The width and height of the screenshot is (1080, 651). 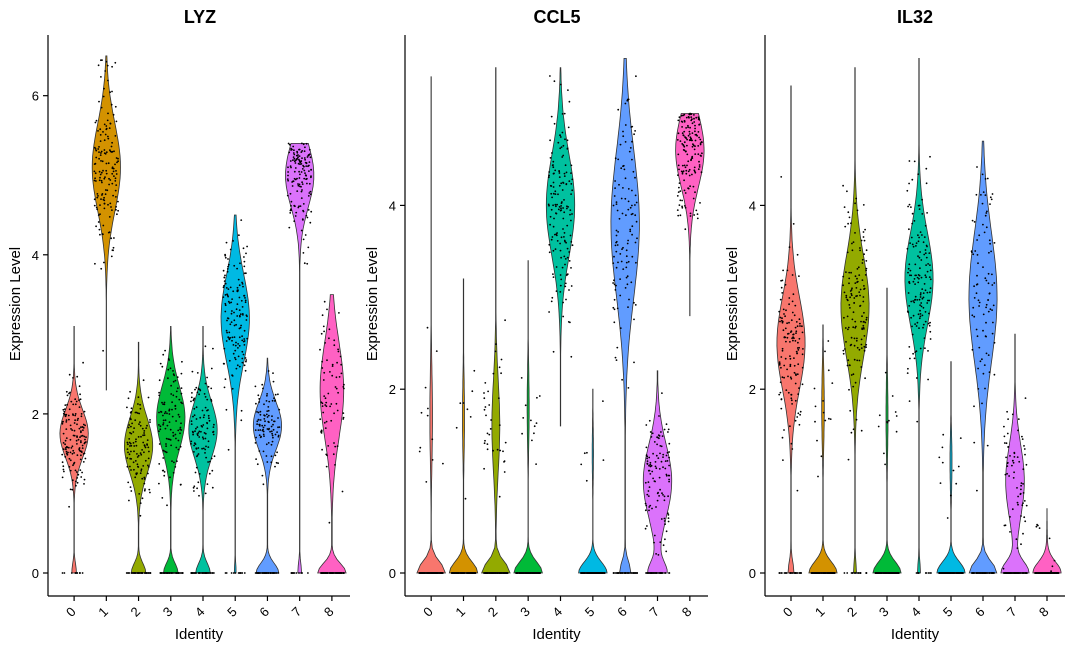 I want to click on x-tick-label: 4, so click(x=557, y=612).